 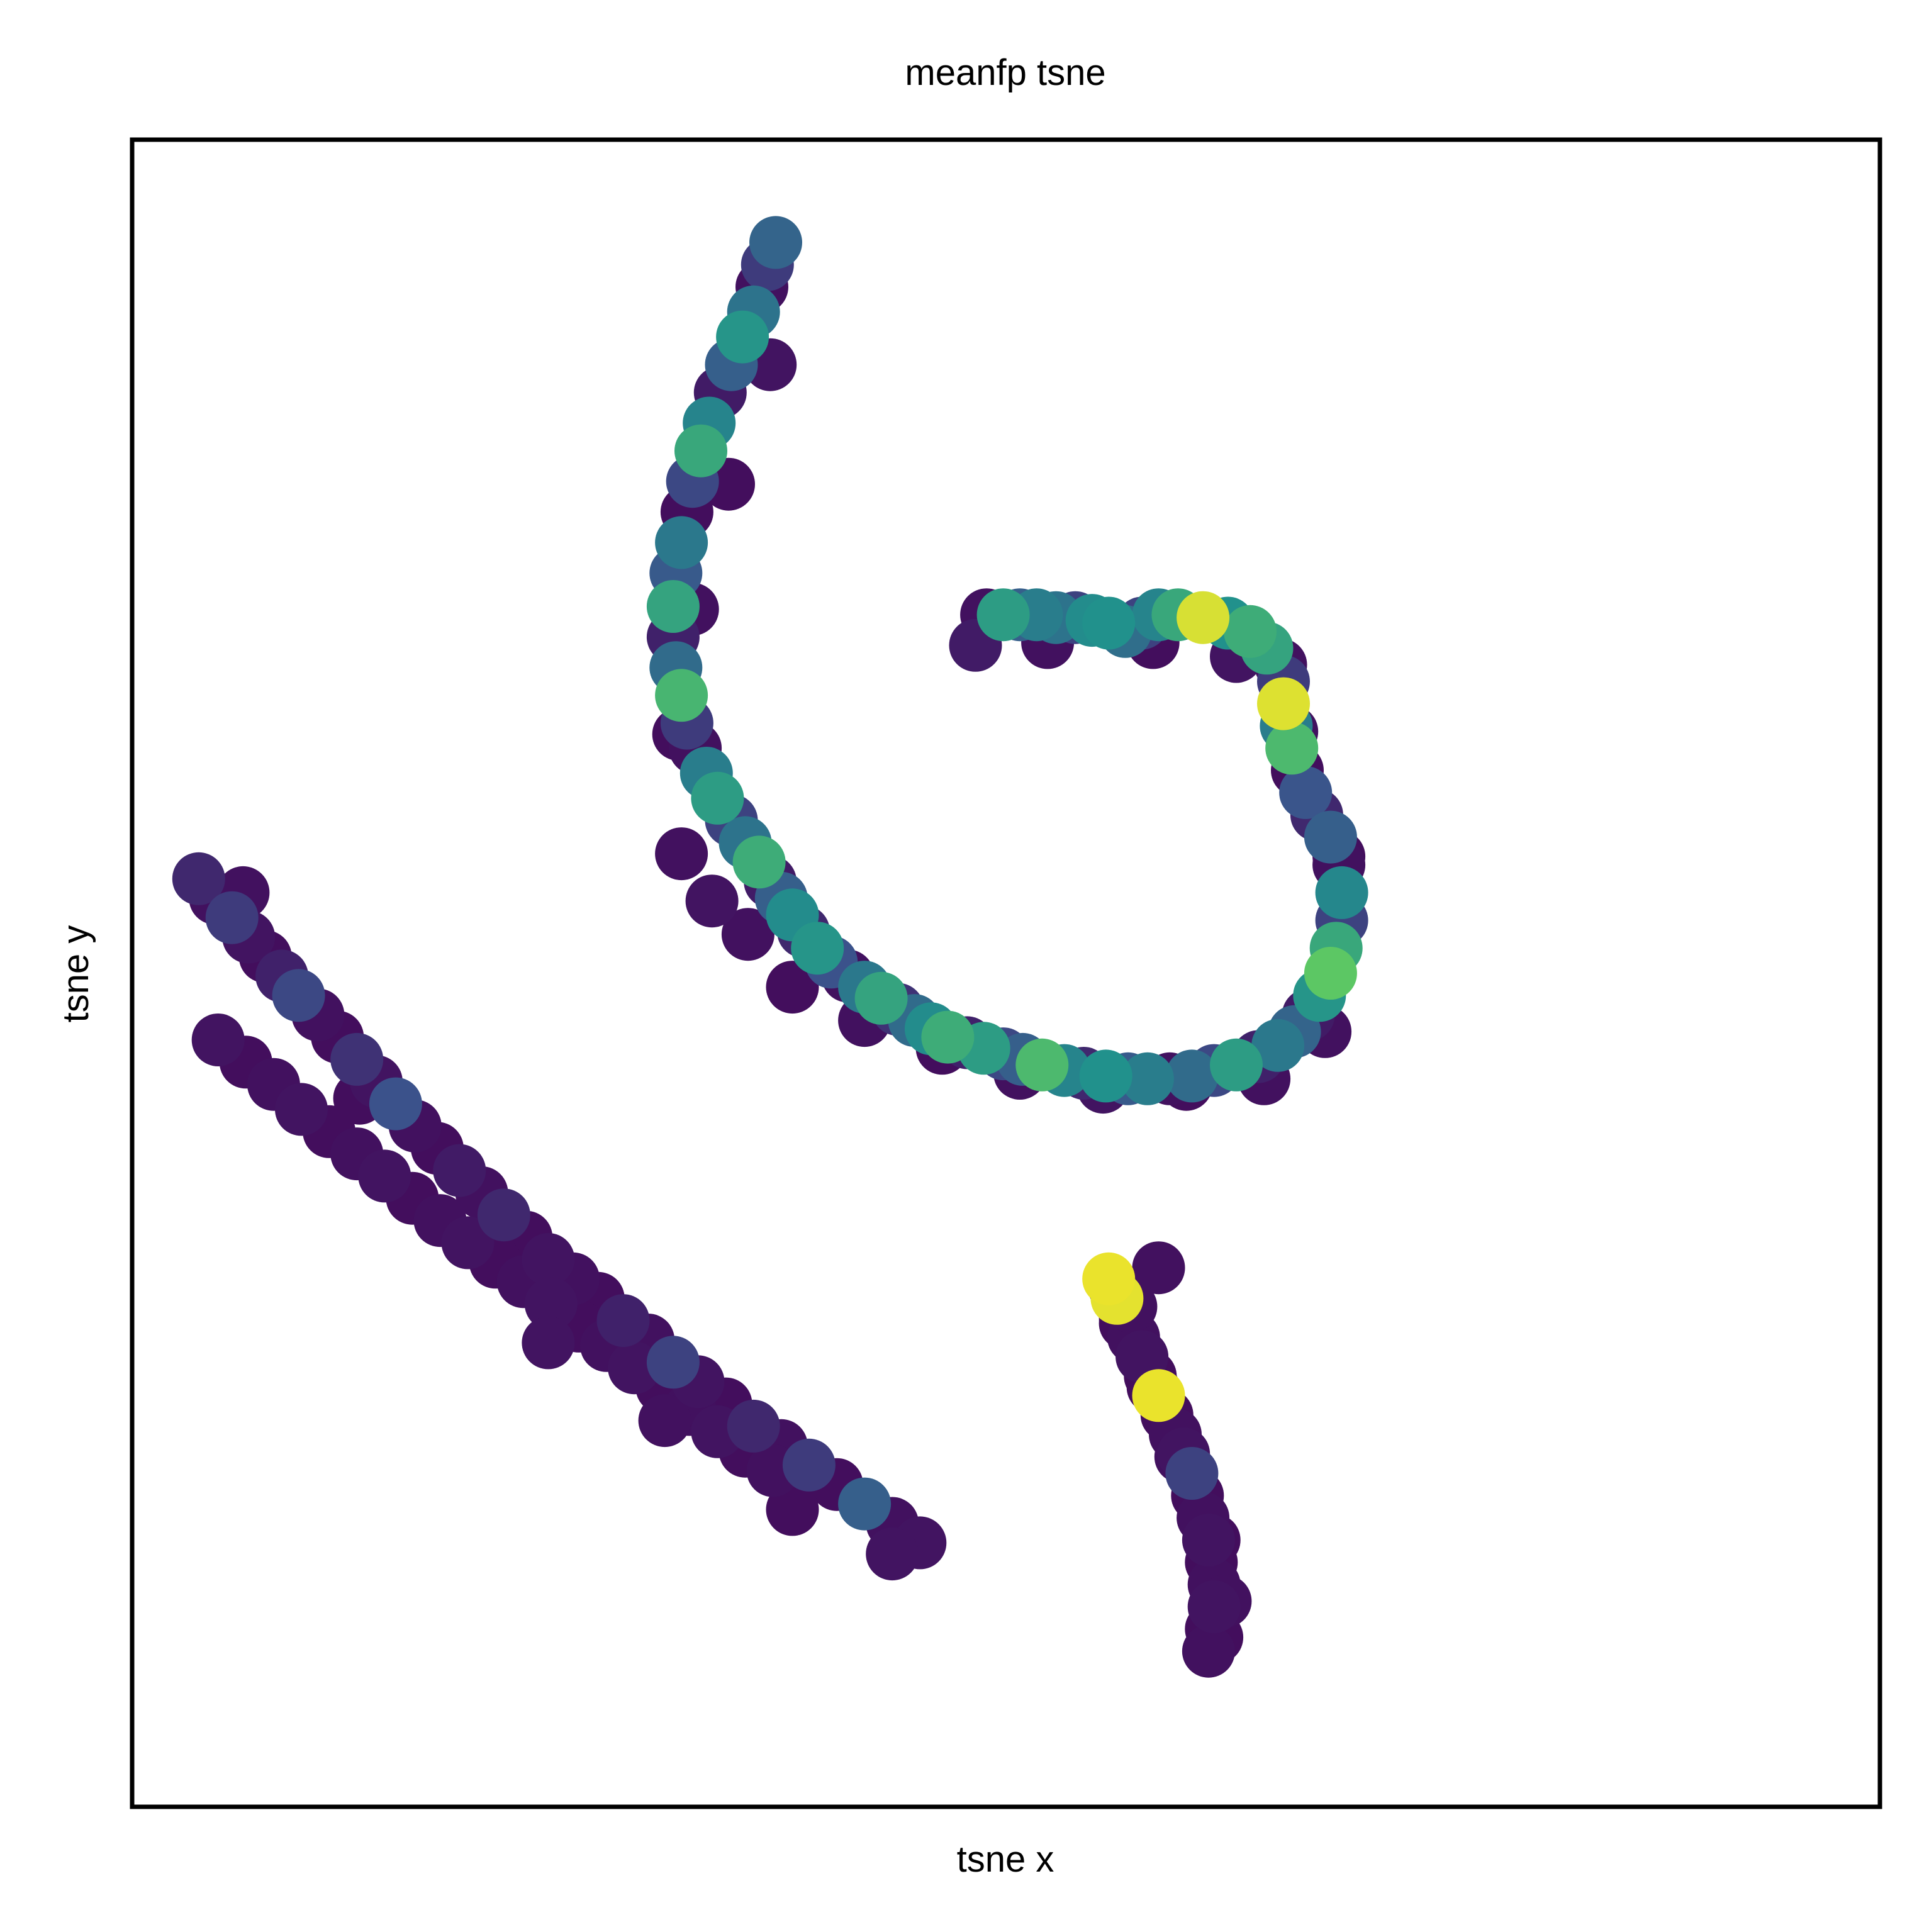 What do you see at coordinates (75, 974) in the screenshot?
I see `y-axis-label: tsne y` at bounding box center [75, 974].